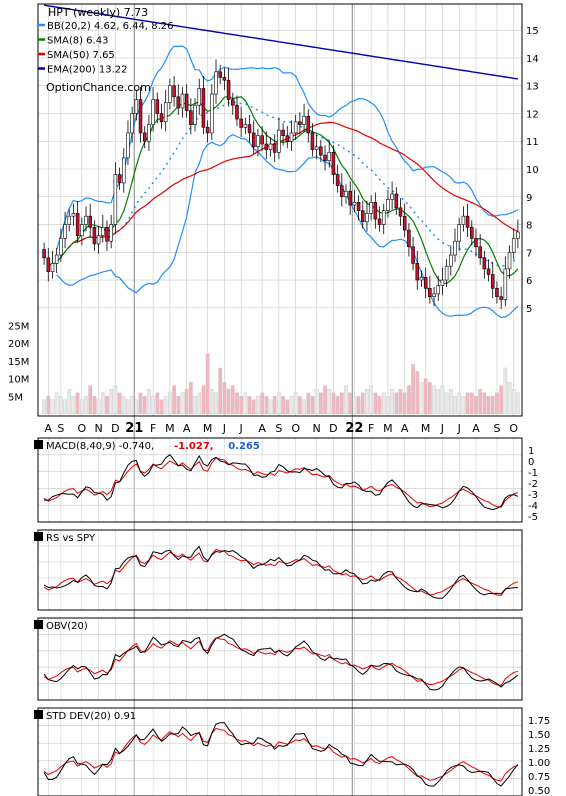 This screenshot has width=566, height=796. Describe the element at coordinates (529, 198) in the screenshot. I see `price-tick-label: 9` at that location.